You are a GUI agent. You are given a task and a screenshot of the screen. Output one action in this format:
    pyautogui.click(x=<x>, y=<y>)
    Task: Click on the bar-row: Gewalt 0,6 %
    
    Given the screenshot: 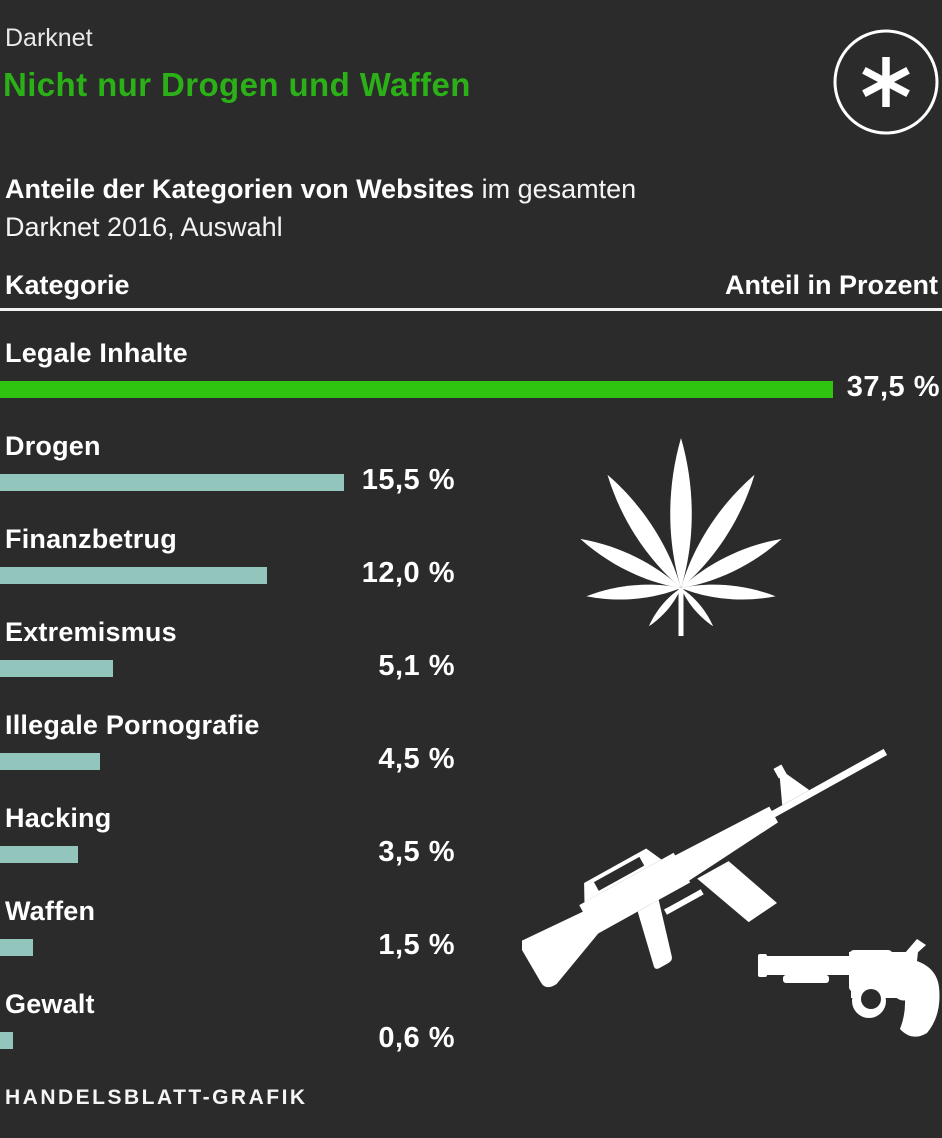 What is the action you would take?
    pyautogui.click(x=471, y=1035)
    